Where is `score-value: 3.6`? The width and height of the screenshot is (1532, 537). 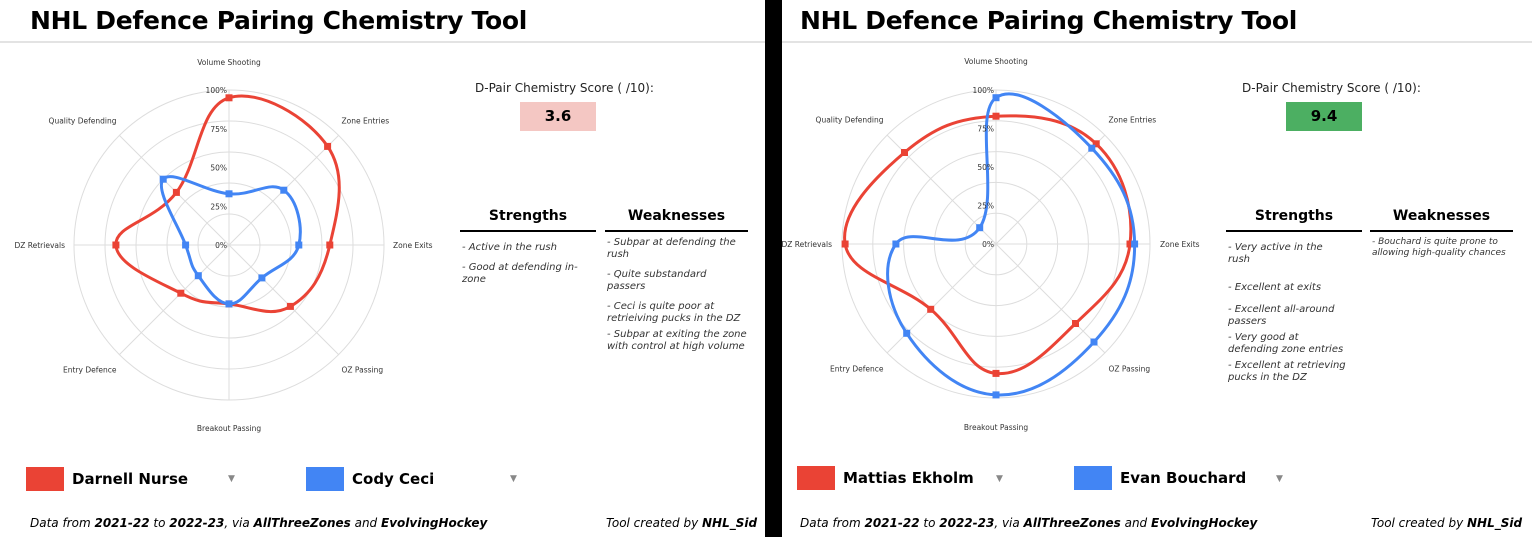 score-value: 3.6 is located at coordinates (558, 116).